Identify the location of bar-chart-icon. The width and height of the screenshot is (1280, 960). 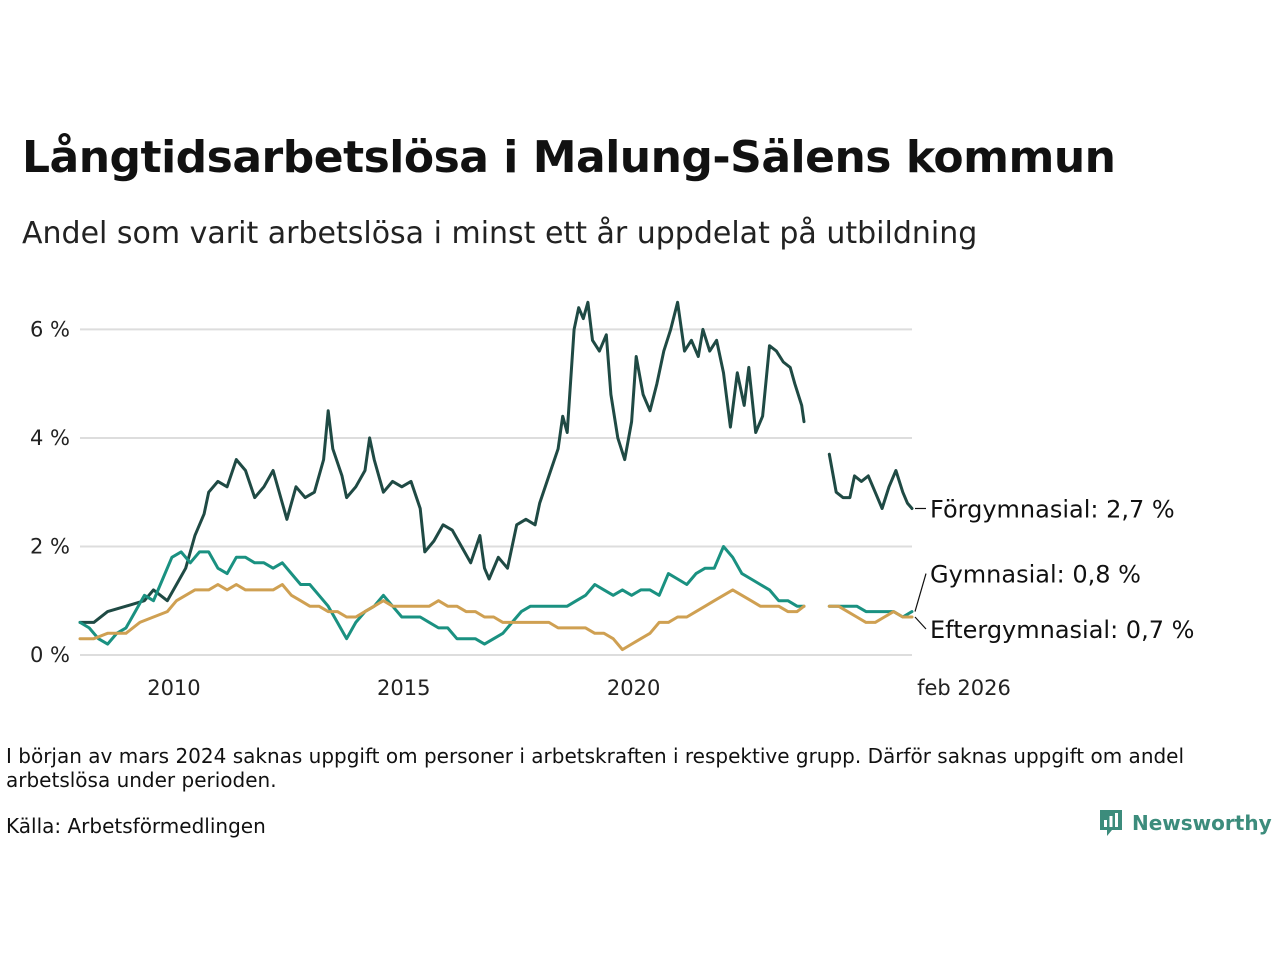
(1111, 823).